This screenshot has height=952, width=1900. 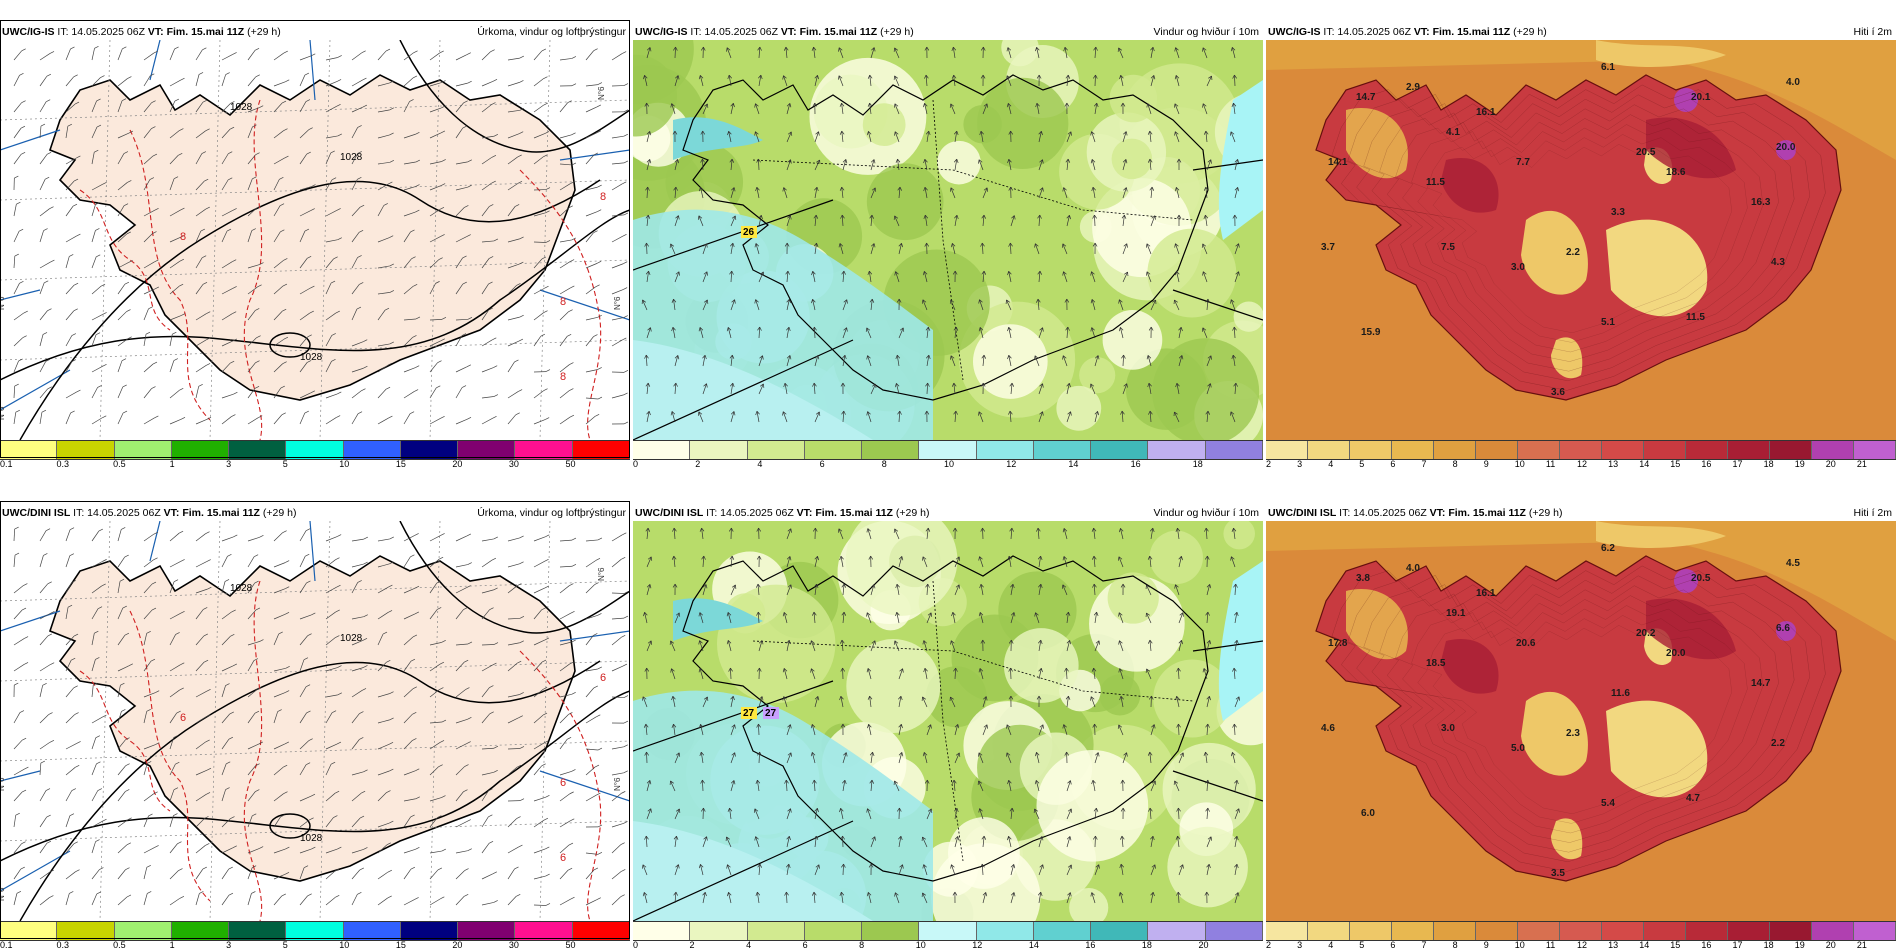 What do you see at coordinates (1448, 728) in the screenshot?
I see `temperature-label: 3.0` at bounding box center [1448, 728].